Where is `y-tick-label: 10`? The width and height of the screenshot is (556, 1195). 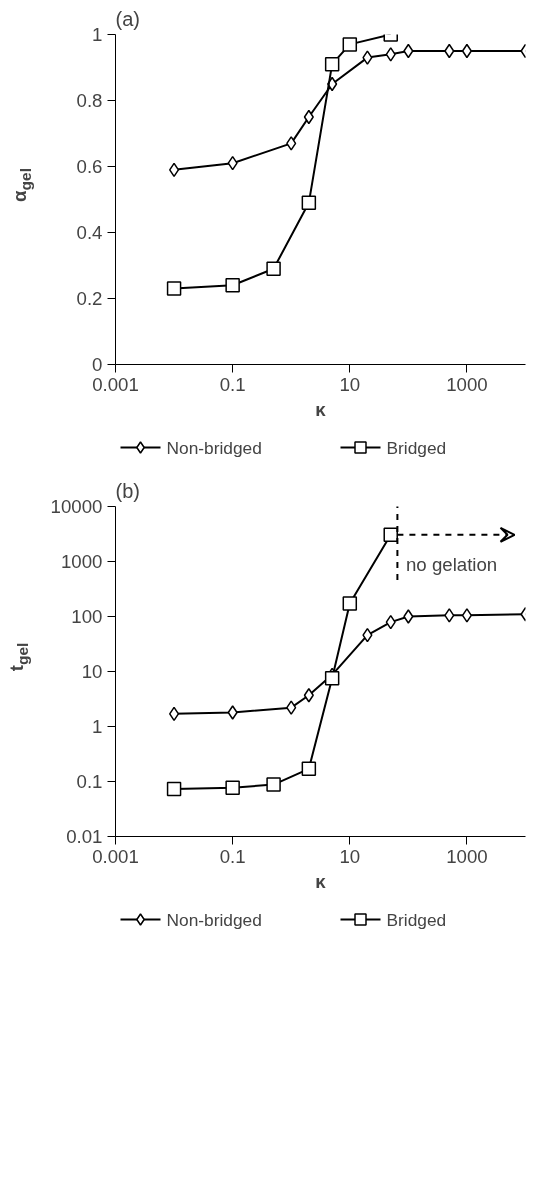 y-tick-label: 10 is located at coordinates (92, 671).